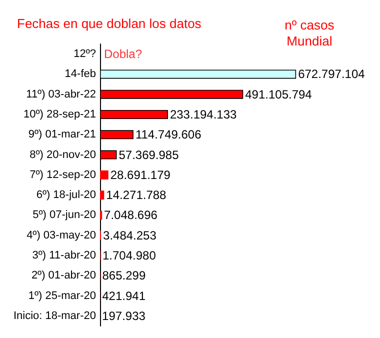 This screenshot has height=338, width=380. I want to click on y-tick-label: 9º) 01-mar-21, so click(62, 134).